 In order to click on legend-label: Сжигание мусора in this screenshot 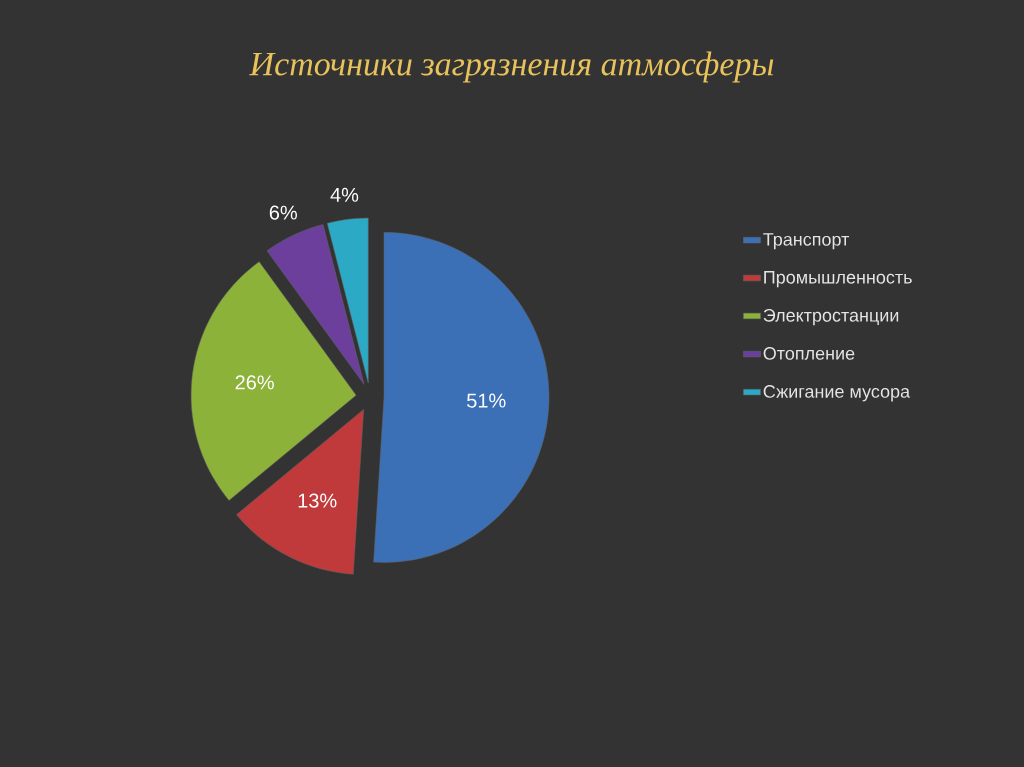, I will do `click(837, 393)`.